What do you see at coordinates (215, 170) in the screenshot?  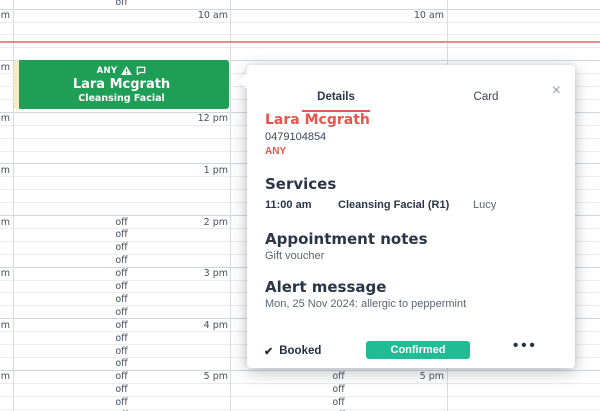 I see `time-label: 1 pm` at bounding box center [215, 170].